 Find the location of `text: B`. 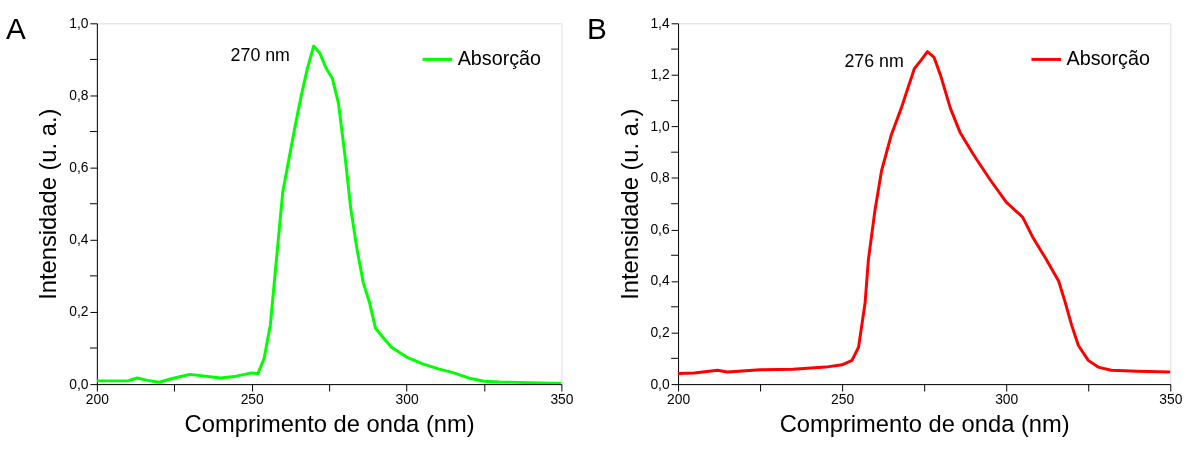

text: B is located at coordinates (597, 29).